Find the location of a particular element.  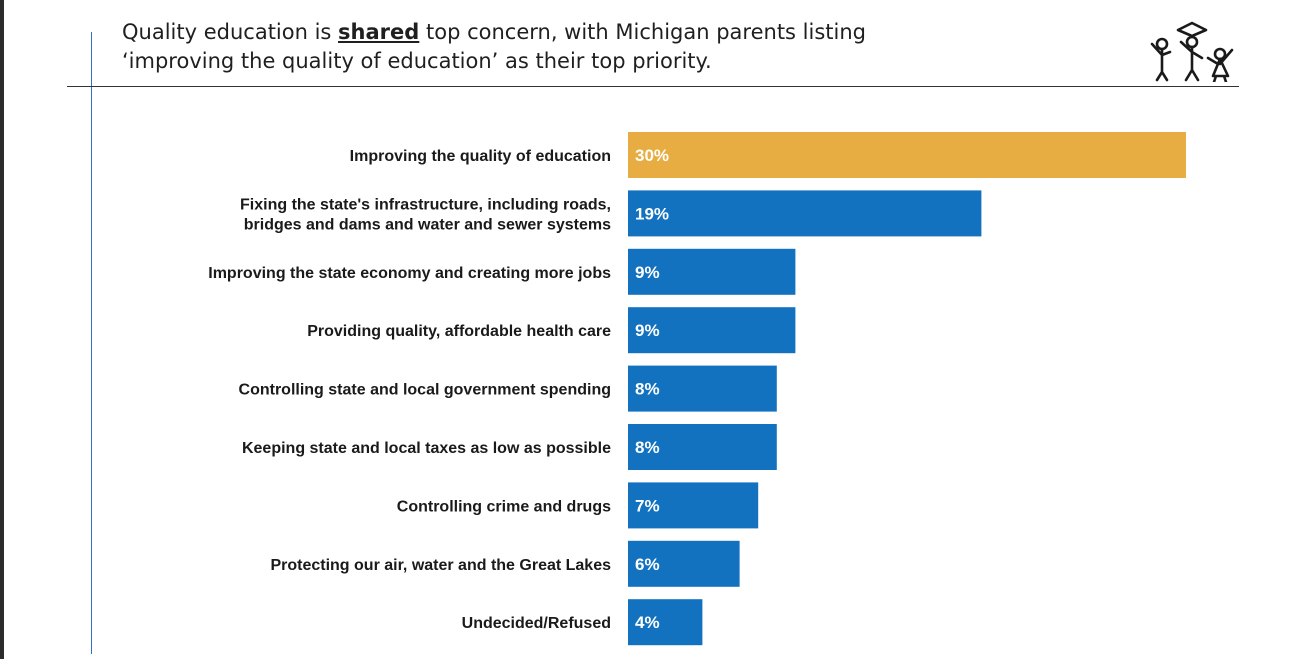

bar-value-label-1: 19% is located at coordinates (652, 213).